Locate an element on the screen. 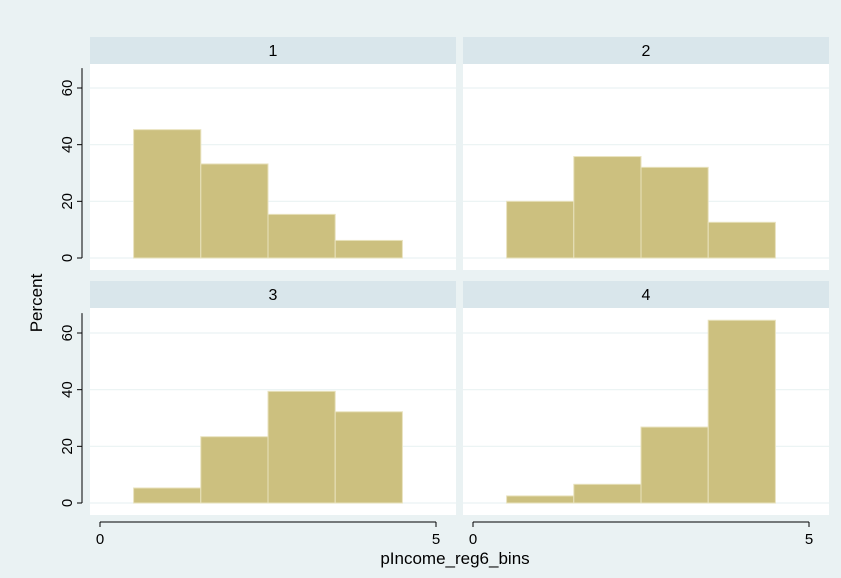 The width and height of the screenshot is (841, 578). x-axis-label: pIncome_reg6_bins is located at coordinates (454, 558).